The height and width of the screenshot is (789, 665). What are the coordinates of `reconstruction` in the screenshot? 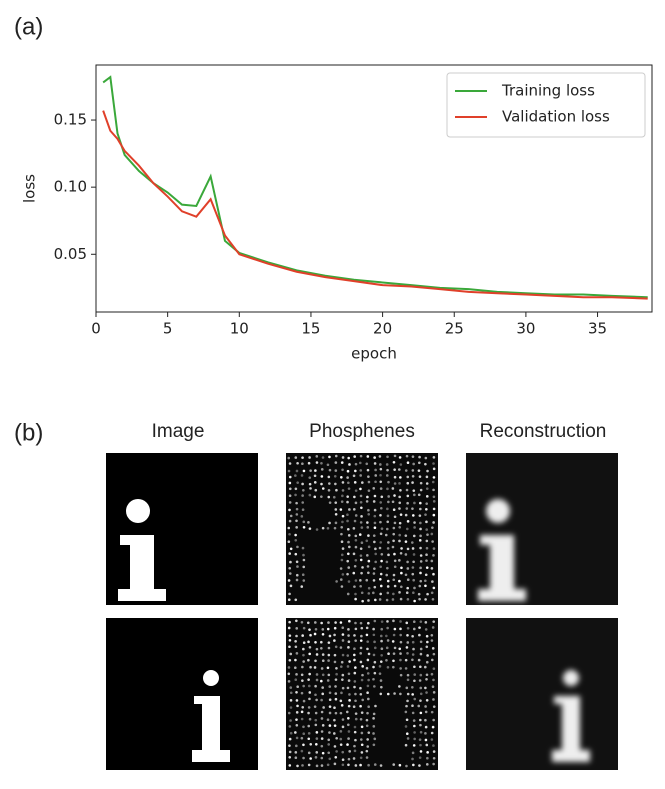 It's located at (502, 550).